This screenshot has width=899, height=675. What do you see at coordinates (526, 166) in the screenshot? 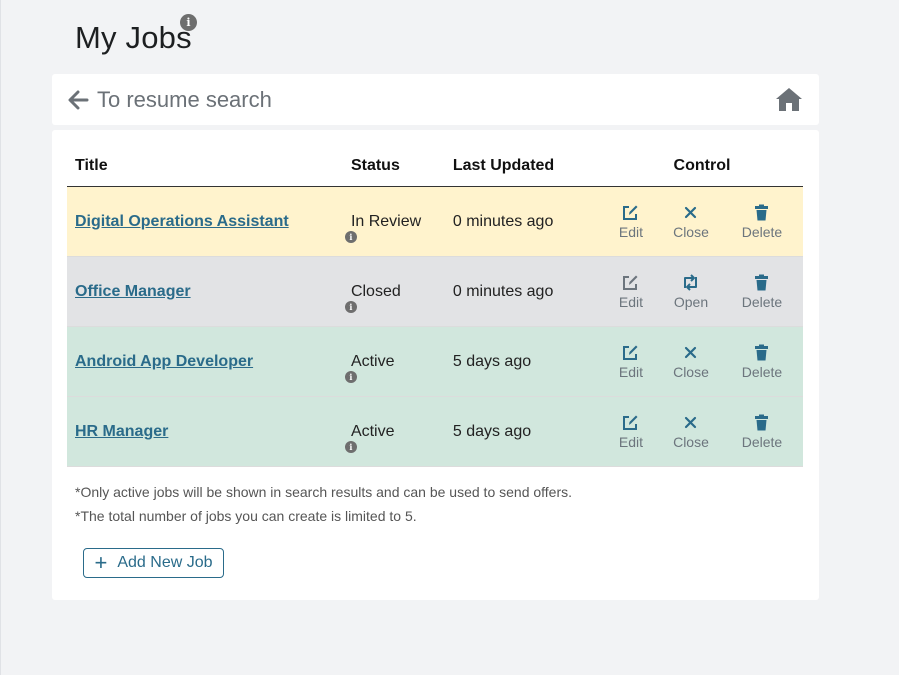
I see `header-last-updated: Last Updated` at bounding box center [526, 166].